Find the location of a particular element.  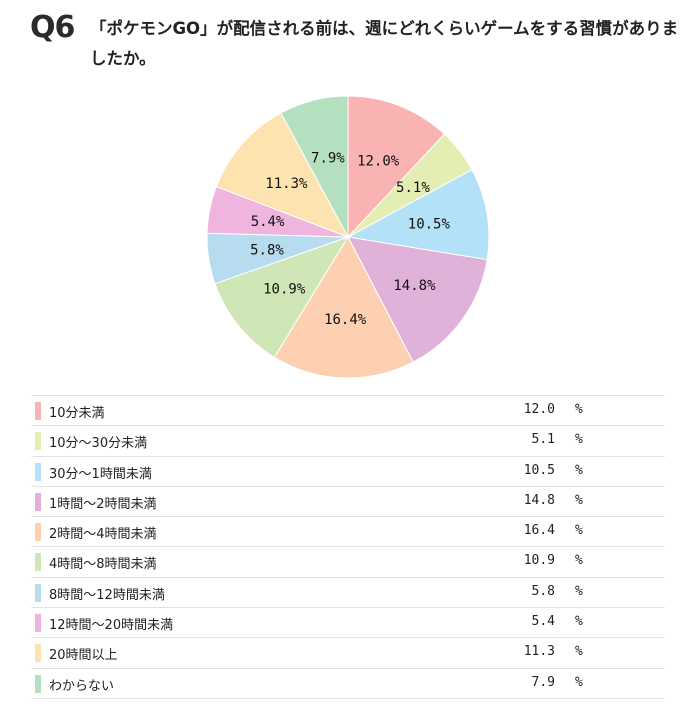

legend-value: 7.9 is located at coordinates (543, 682).